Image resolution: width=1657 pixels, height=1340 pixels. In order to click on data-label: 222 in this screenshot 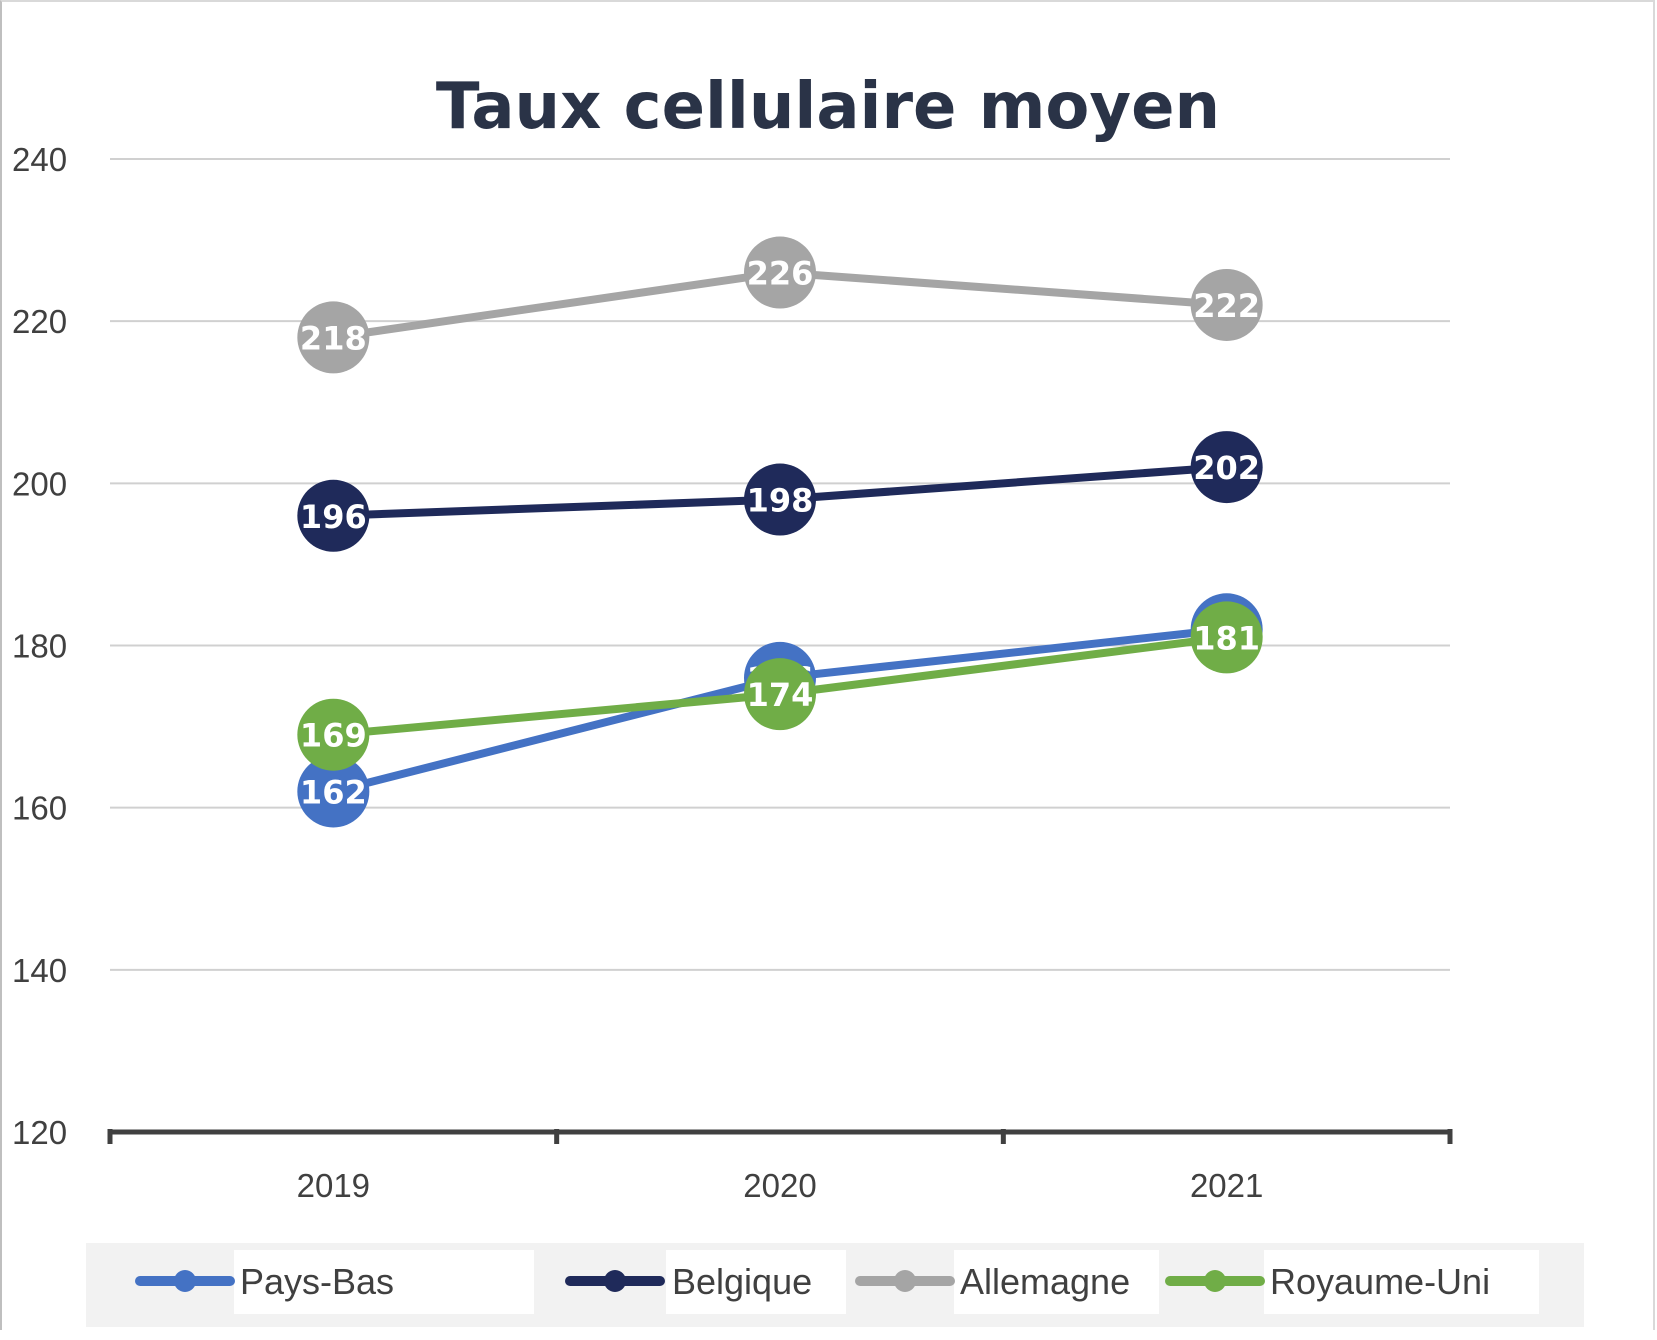, I will do `click(1226, 306)`.